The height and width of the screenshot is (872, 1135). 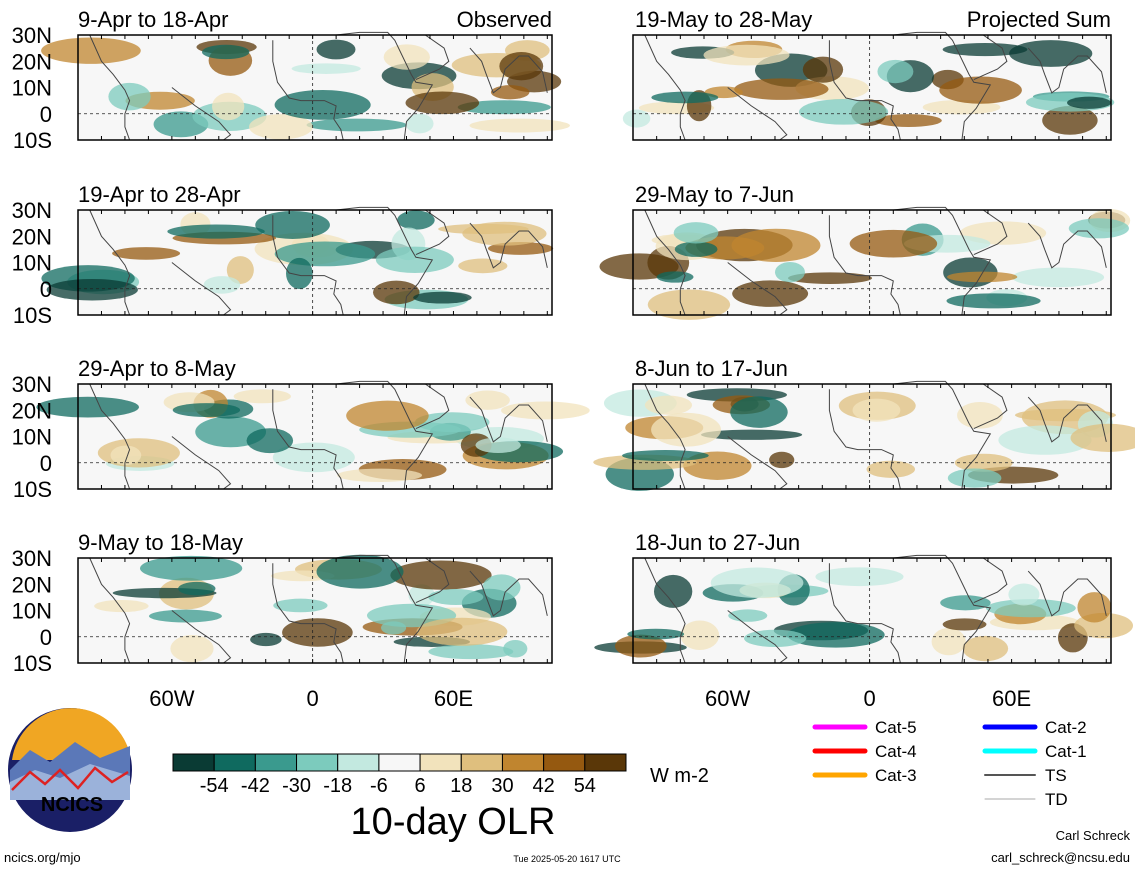 I want to click on map-panel: 8-Jun to 17-Jun, so click(x=864, y=423).